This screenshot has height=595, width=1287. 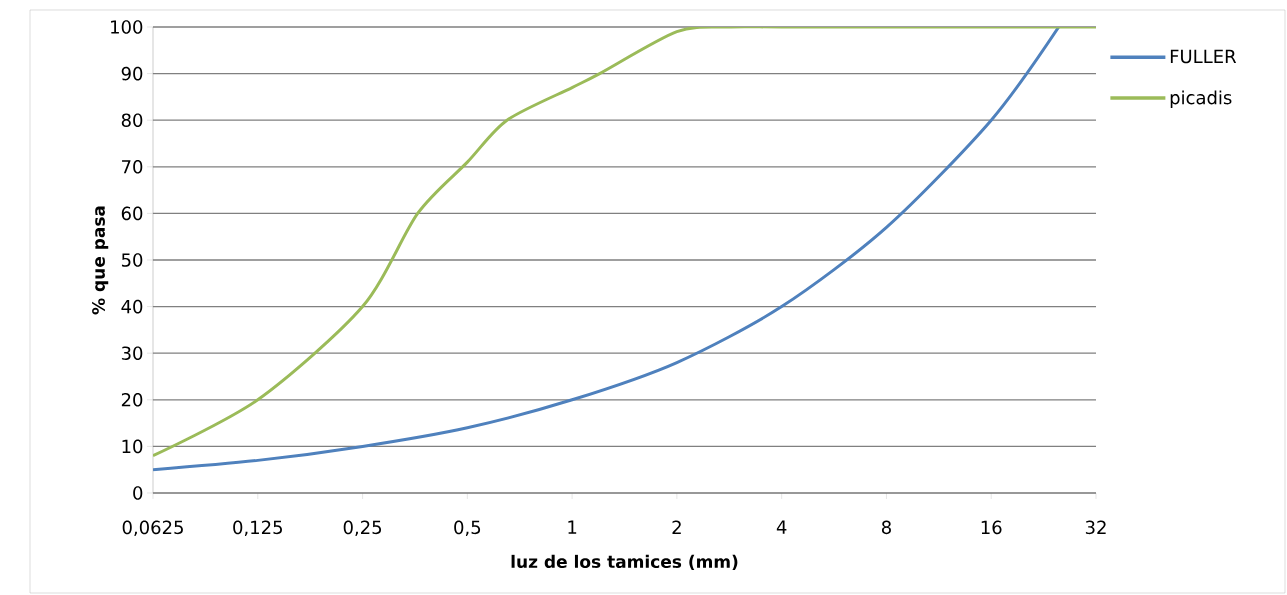 I want to click on x-tick-label: 0,0625, so click(x=152, y=528).